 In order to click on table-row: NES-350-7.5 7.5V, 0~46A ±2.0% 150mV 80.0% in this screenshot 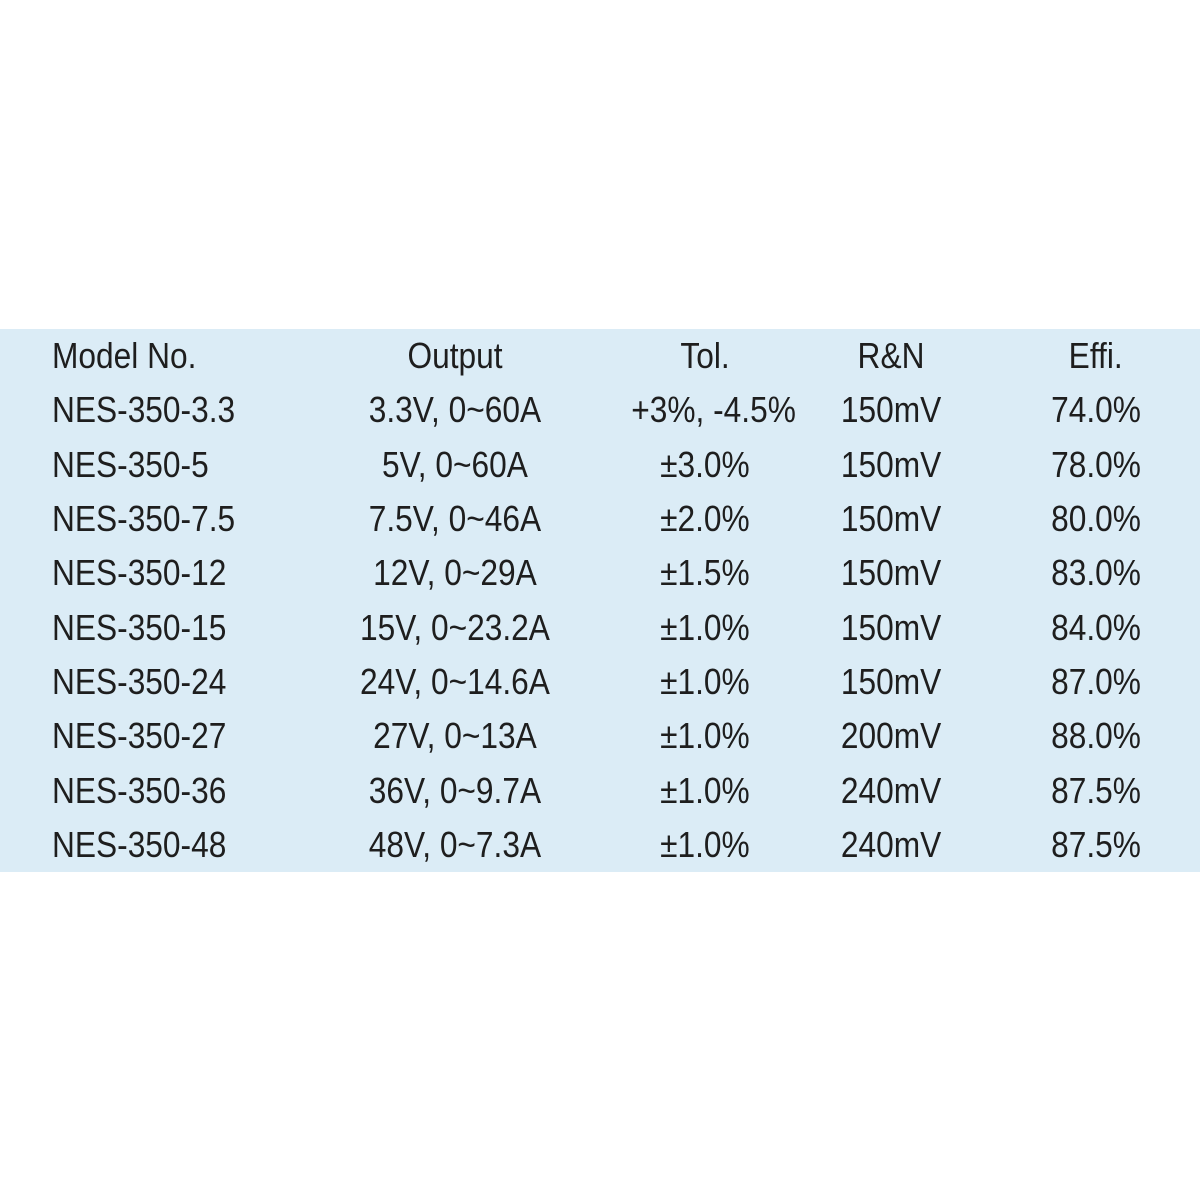, I will do `click(600, 519)`.